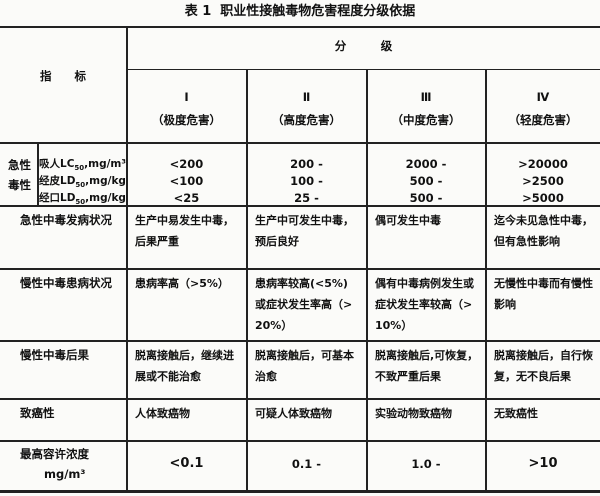  Describe the element at coordinates (186, 164) in the screenshot. I see `acute-value: <200` at that location.